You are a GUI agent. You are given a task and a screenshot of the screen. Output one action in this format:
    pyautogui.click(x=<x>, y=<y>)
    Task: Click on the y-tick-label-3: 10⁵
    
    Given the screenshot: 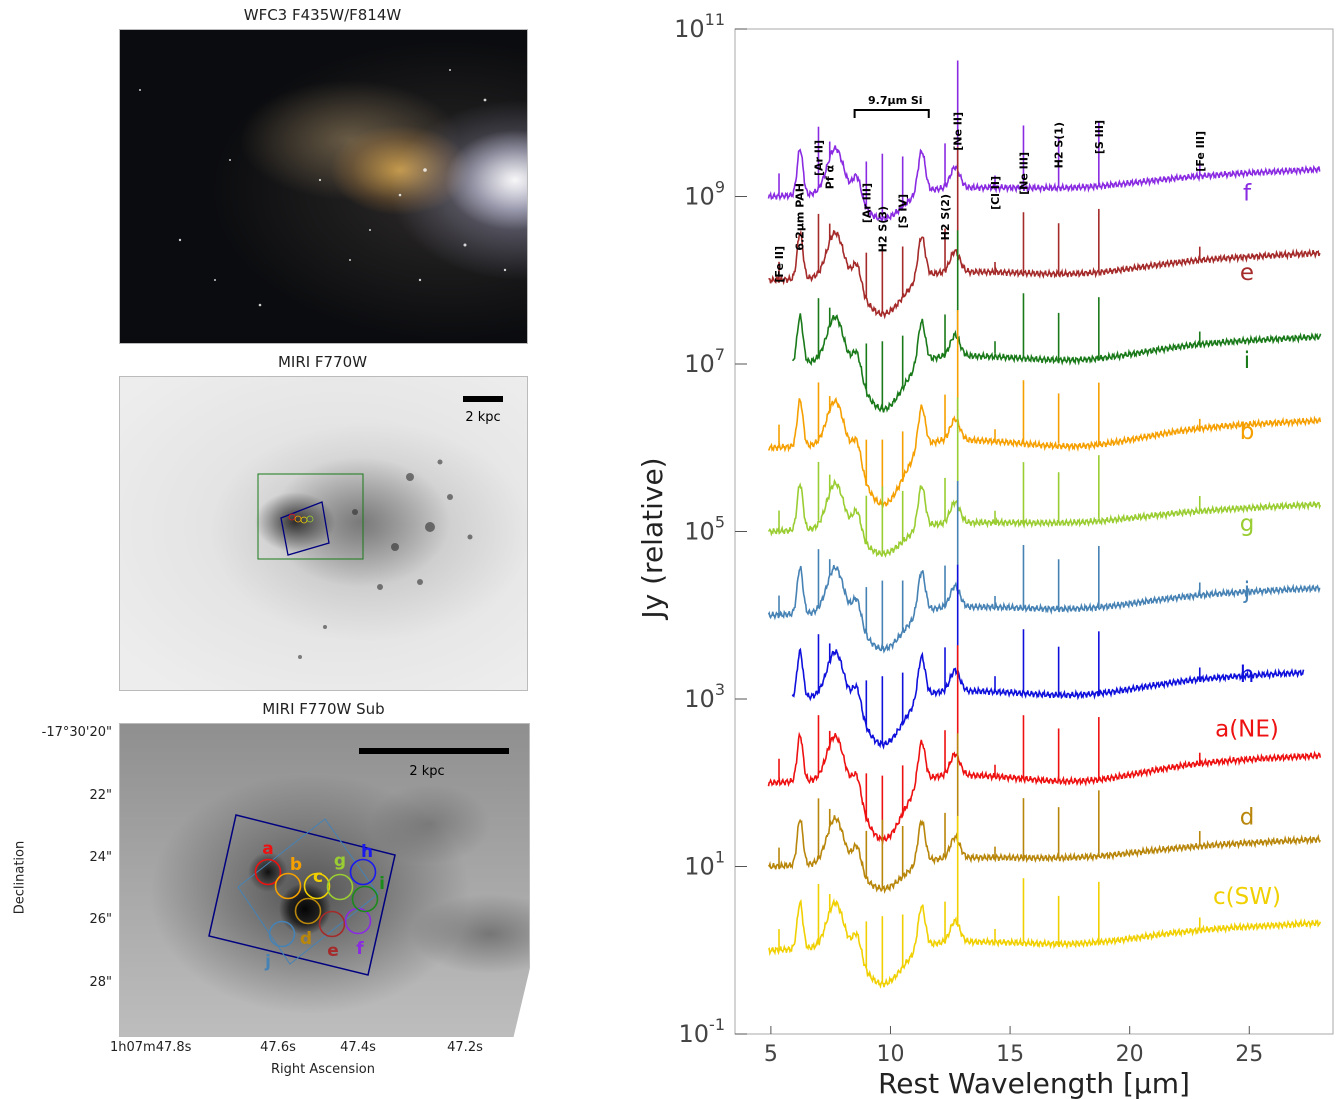 What is the action you would take?
    pyautogui.click(x=704, y=529)
    